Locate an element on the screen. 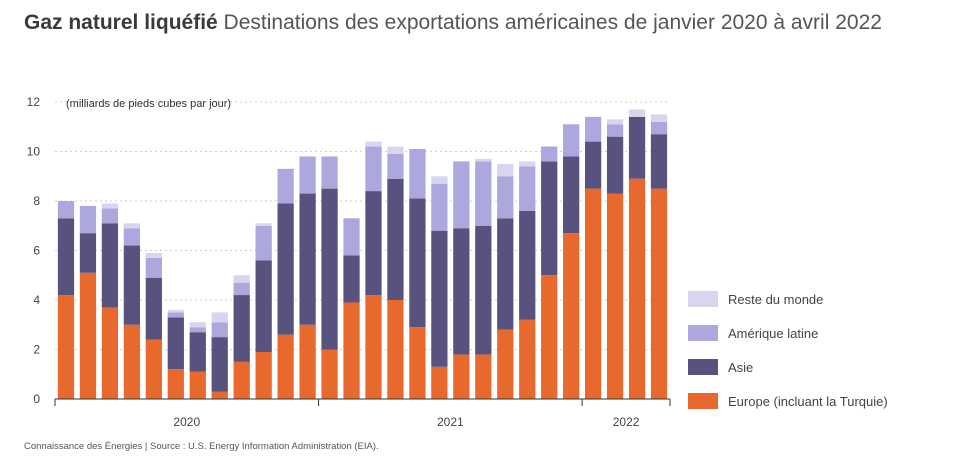  legend-item-europe: Europe (incluant la Turquie) is located at coordinates (788, 401).